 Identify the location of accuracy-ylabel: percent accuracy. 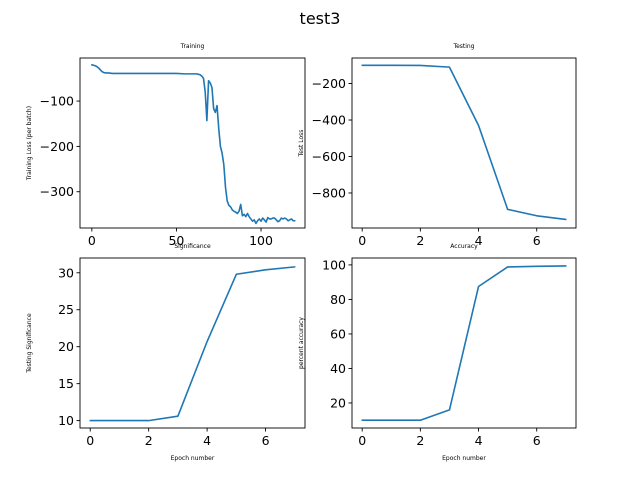
(301, 343).